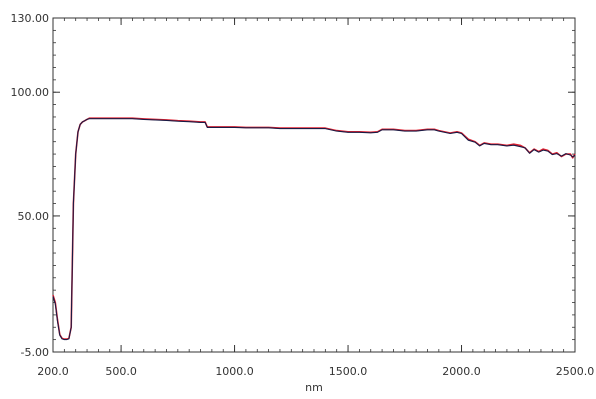 The image size is (596, 399). What do you see at coordinates (234, 371) in the screenshot?
I see `x-tick-label: 1000.0` at bounding box center [234, 371].